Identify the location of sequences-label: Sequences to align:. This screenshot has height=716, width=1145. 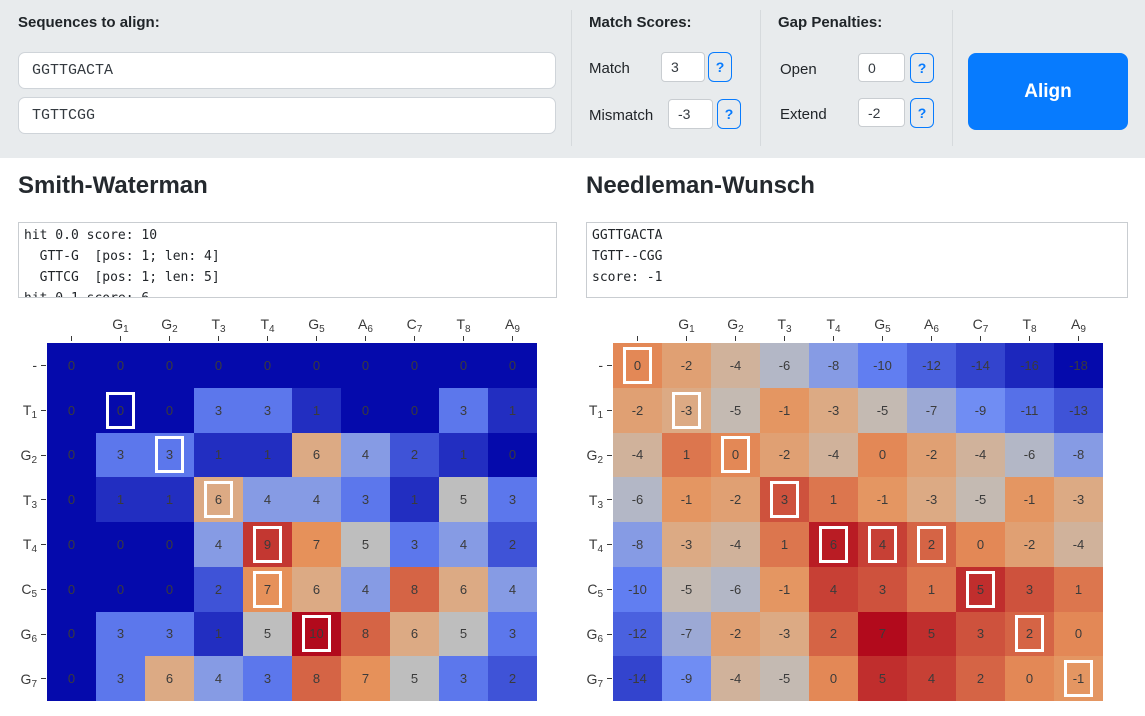
(89, 22).